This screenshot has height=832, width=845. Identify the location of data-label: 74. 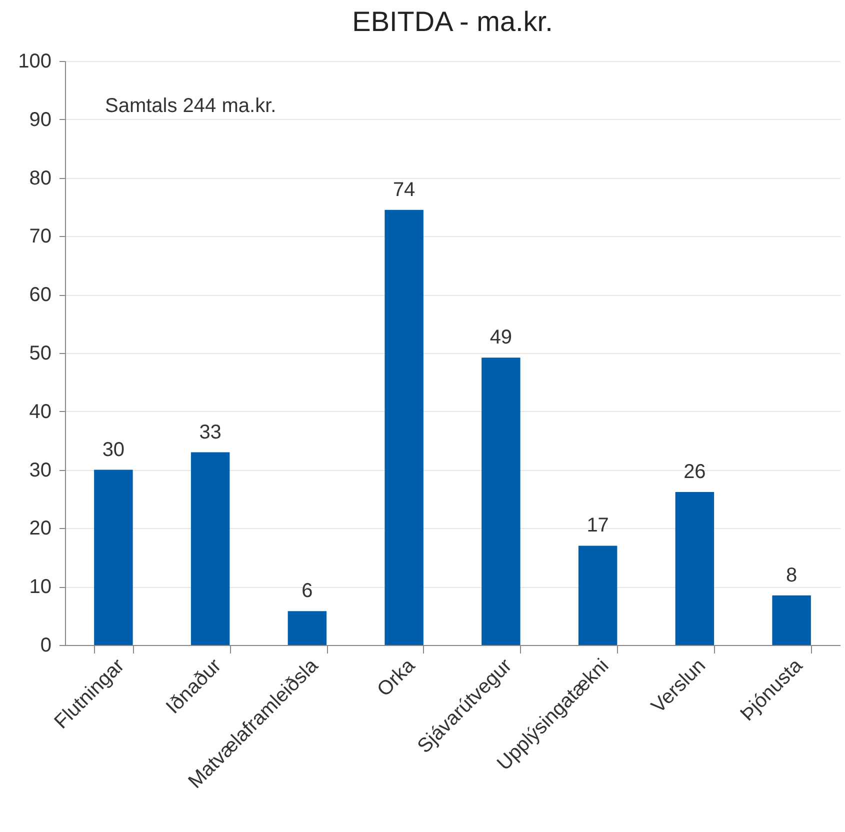
(404, 189).